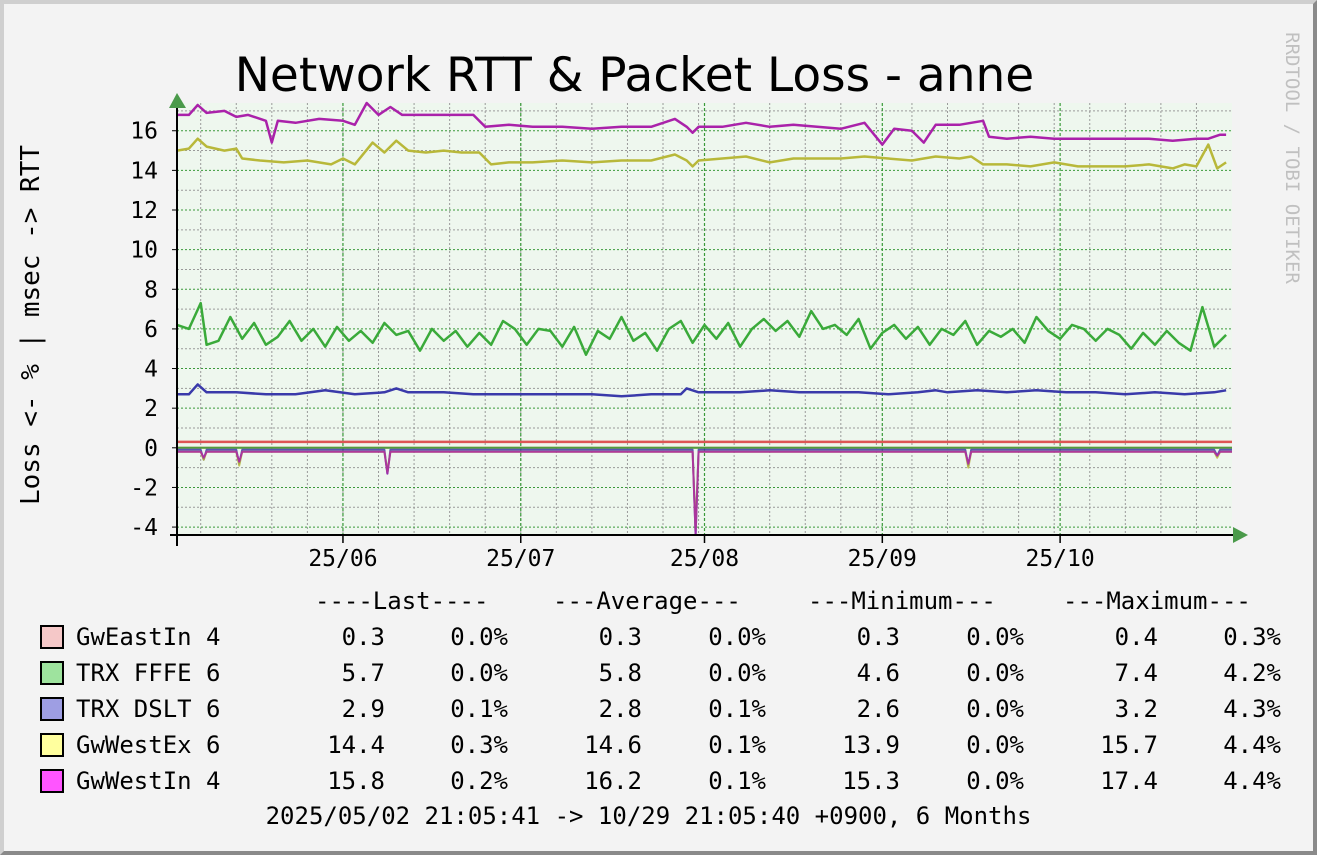  What do you see at coordinates (1136, 709) in the screenshot?
I see `legend-value-max: 3.2` at bounding box center [1136, 709].